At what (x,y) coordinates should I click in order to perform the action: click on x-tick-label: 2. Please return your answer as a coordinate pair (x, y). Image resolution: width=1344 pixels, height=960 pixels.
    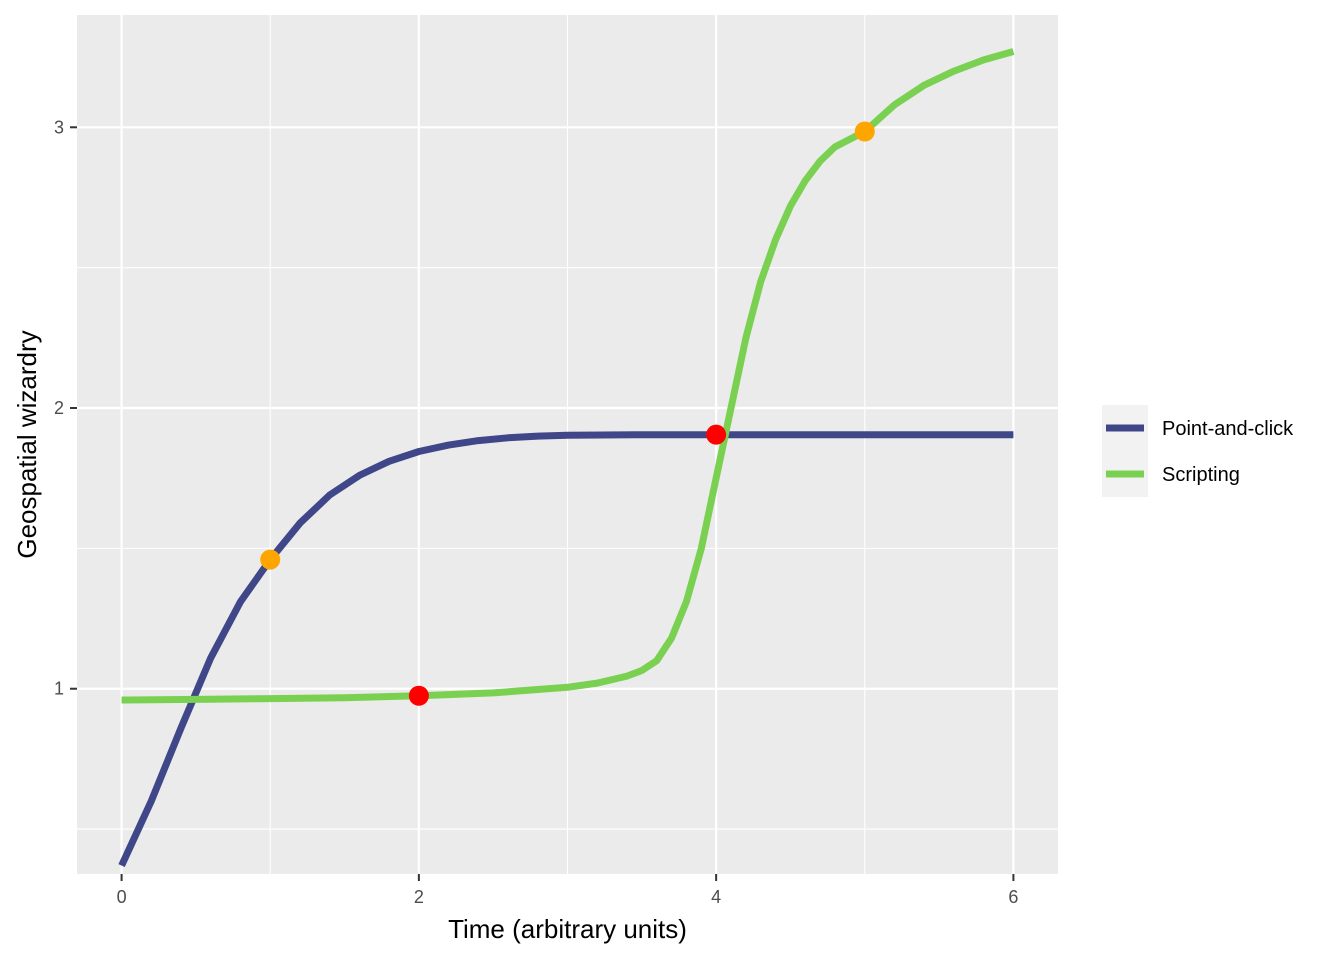
    Looking at the image, I should click on (419, 897).